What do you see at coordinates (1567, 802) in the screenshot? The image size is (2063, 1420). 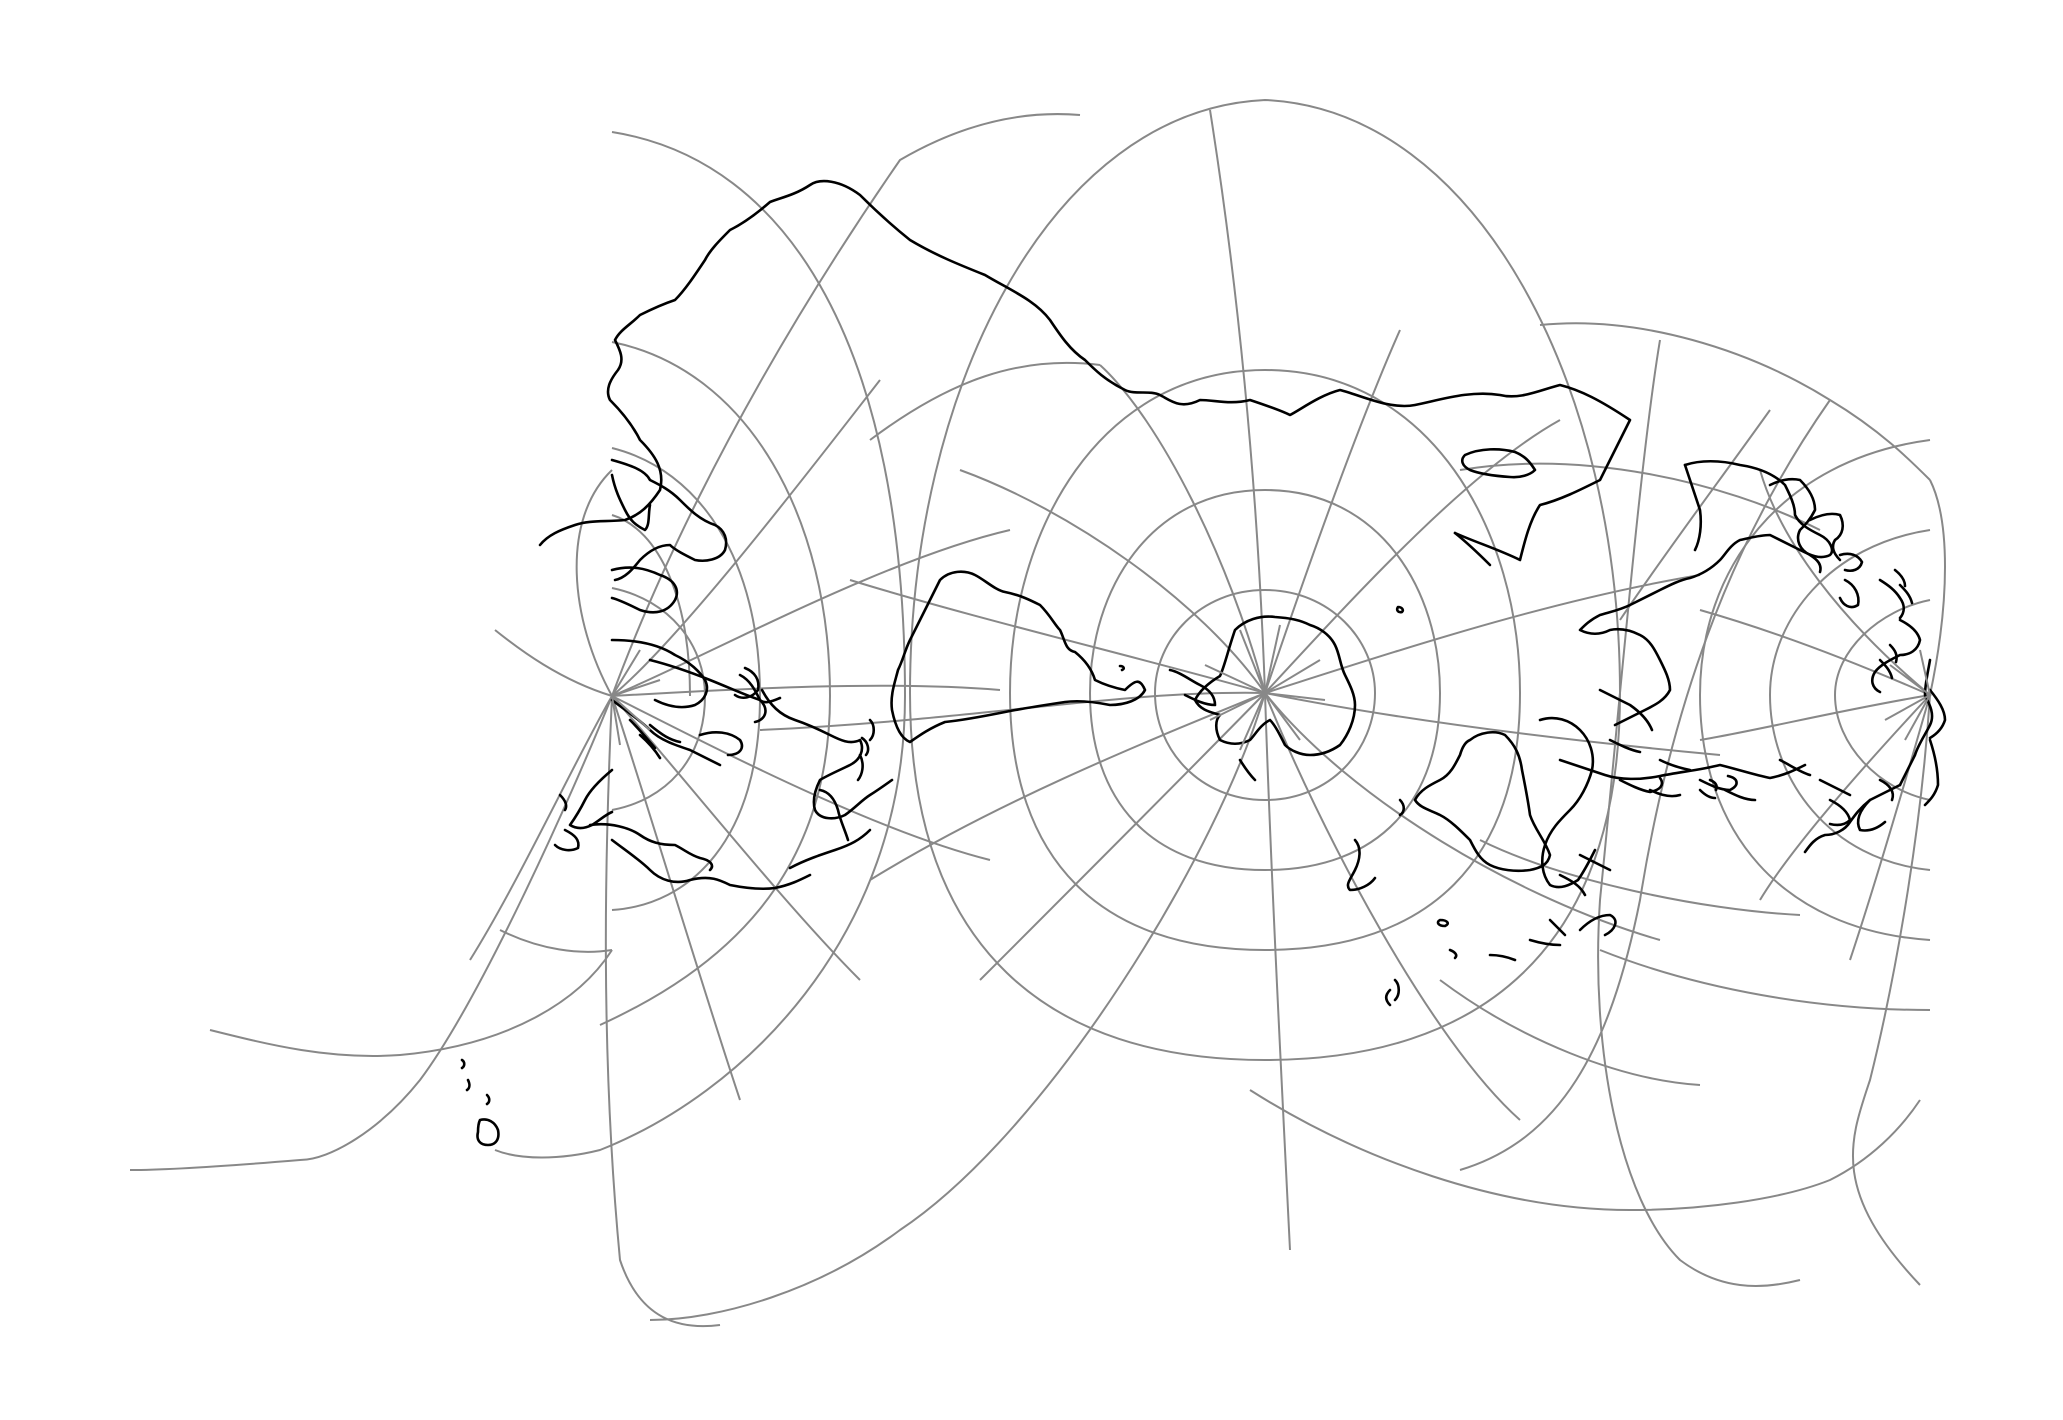 I see `coastline-southeast-chain` at bounding box center [1567, 802].